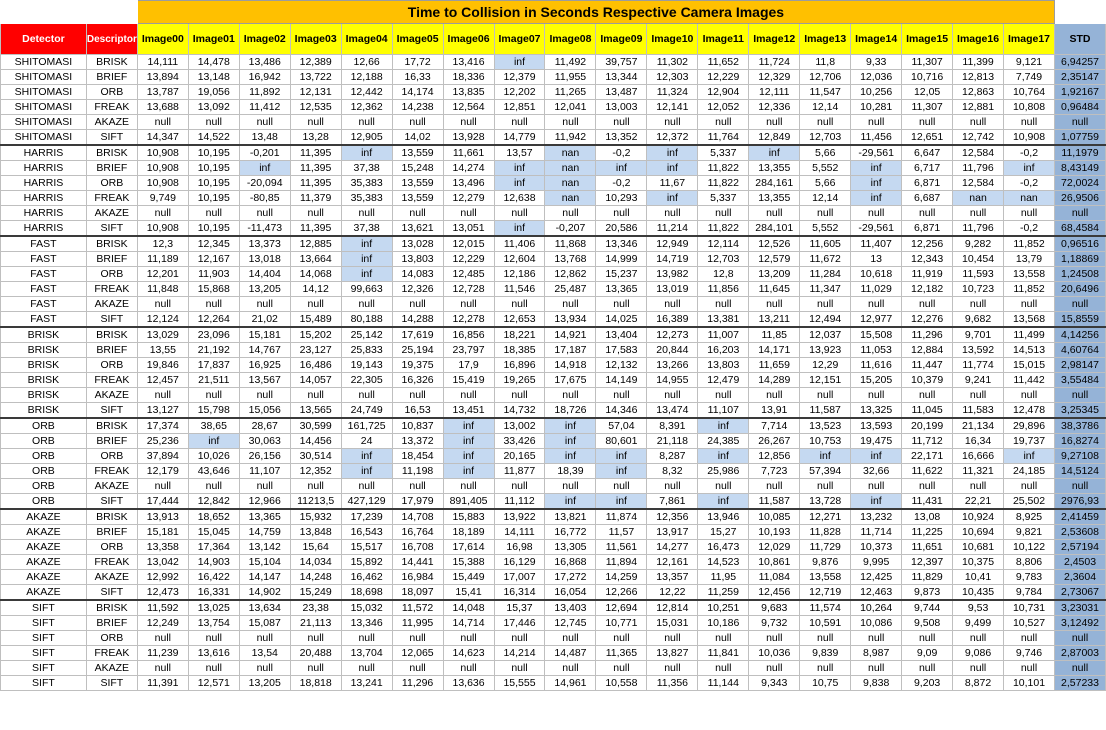  What do you see at coordinates (621, 425) in the screenshot?
I see `ttc-value-cell: 57,04` at bounding box center [621, 425].